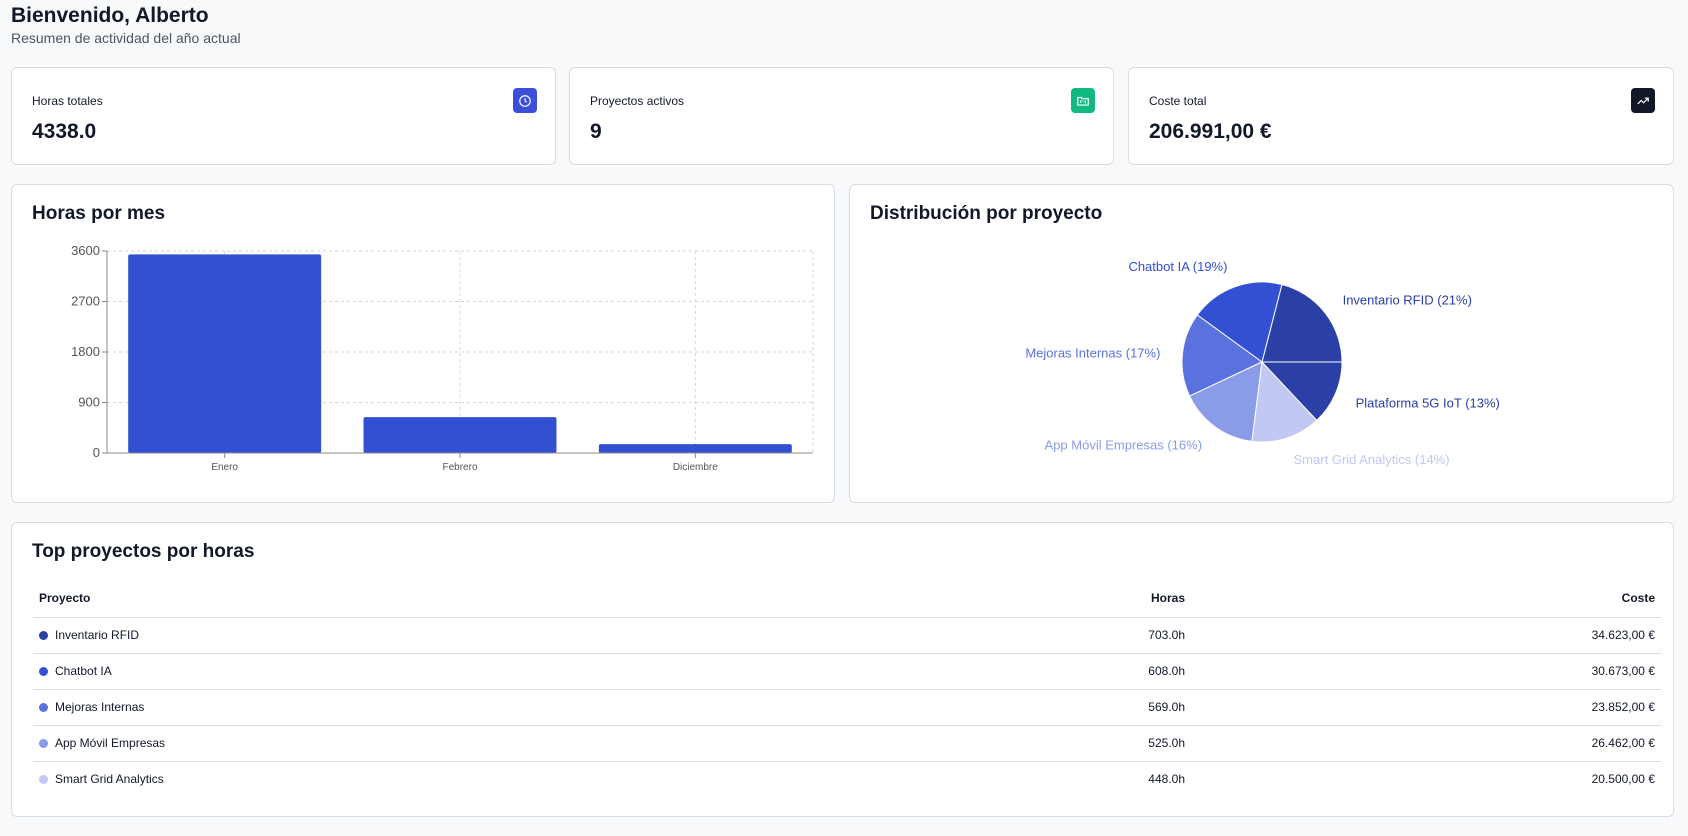 The image size is (1688, 836). Describe the element at coordinates (85, 351) in the screenshot. I see `y-tick-label: 1800` at that location.